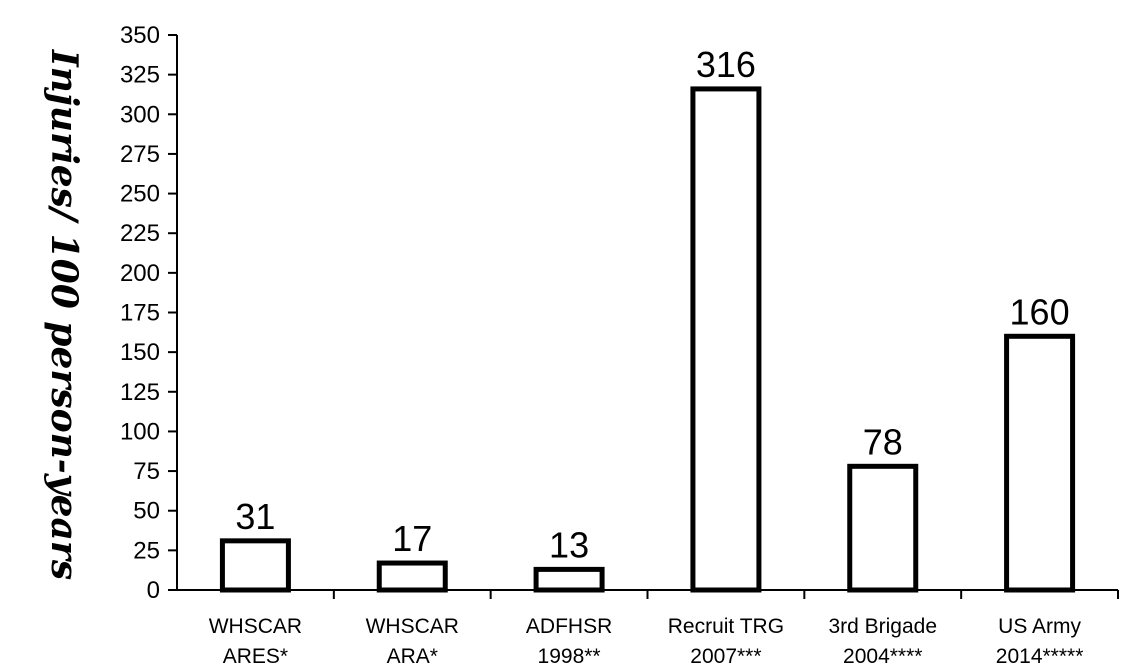 The width and height of the screenshot is (1132, 670). Describe the element at coordinates (146, 511) in the screenshot. I see `y-tick-label: 50` at that location.